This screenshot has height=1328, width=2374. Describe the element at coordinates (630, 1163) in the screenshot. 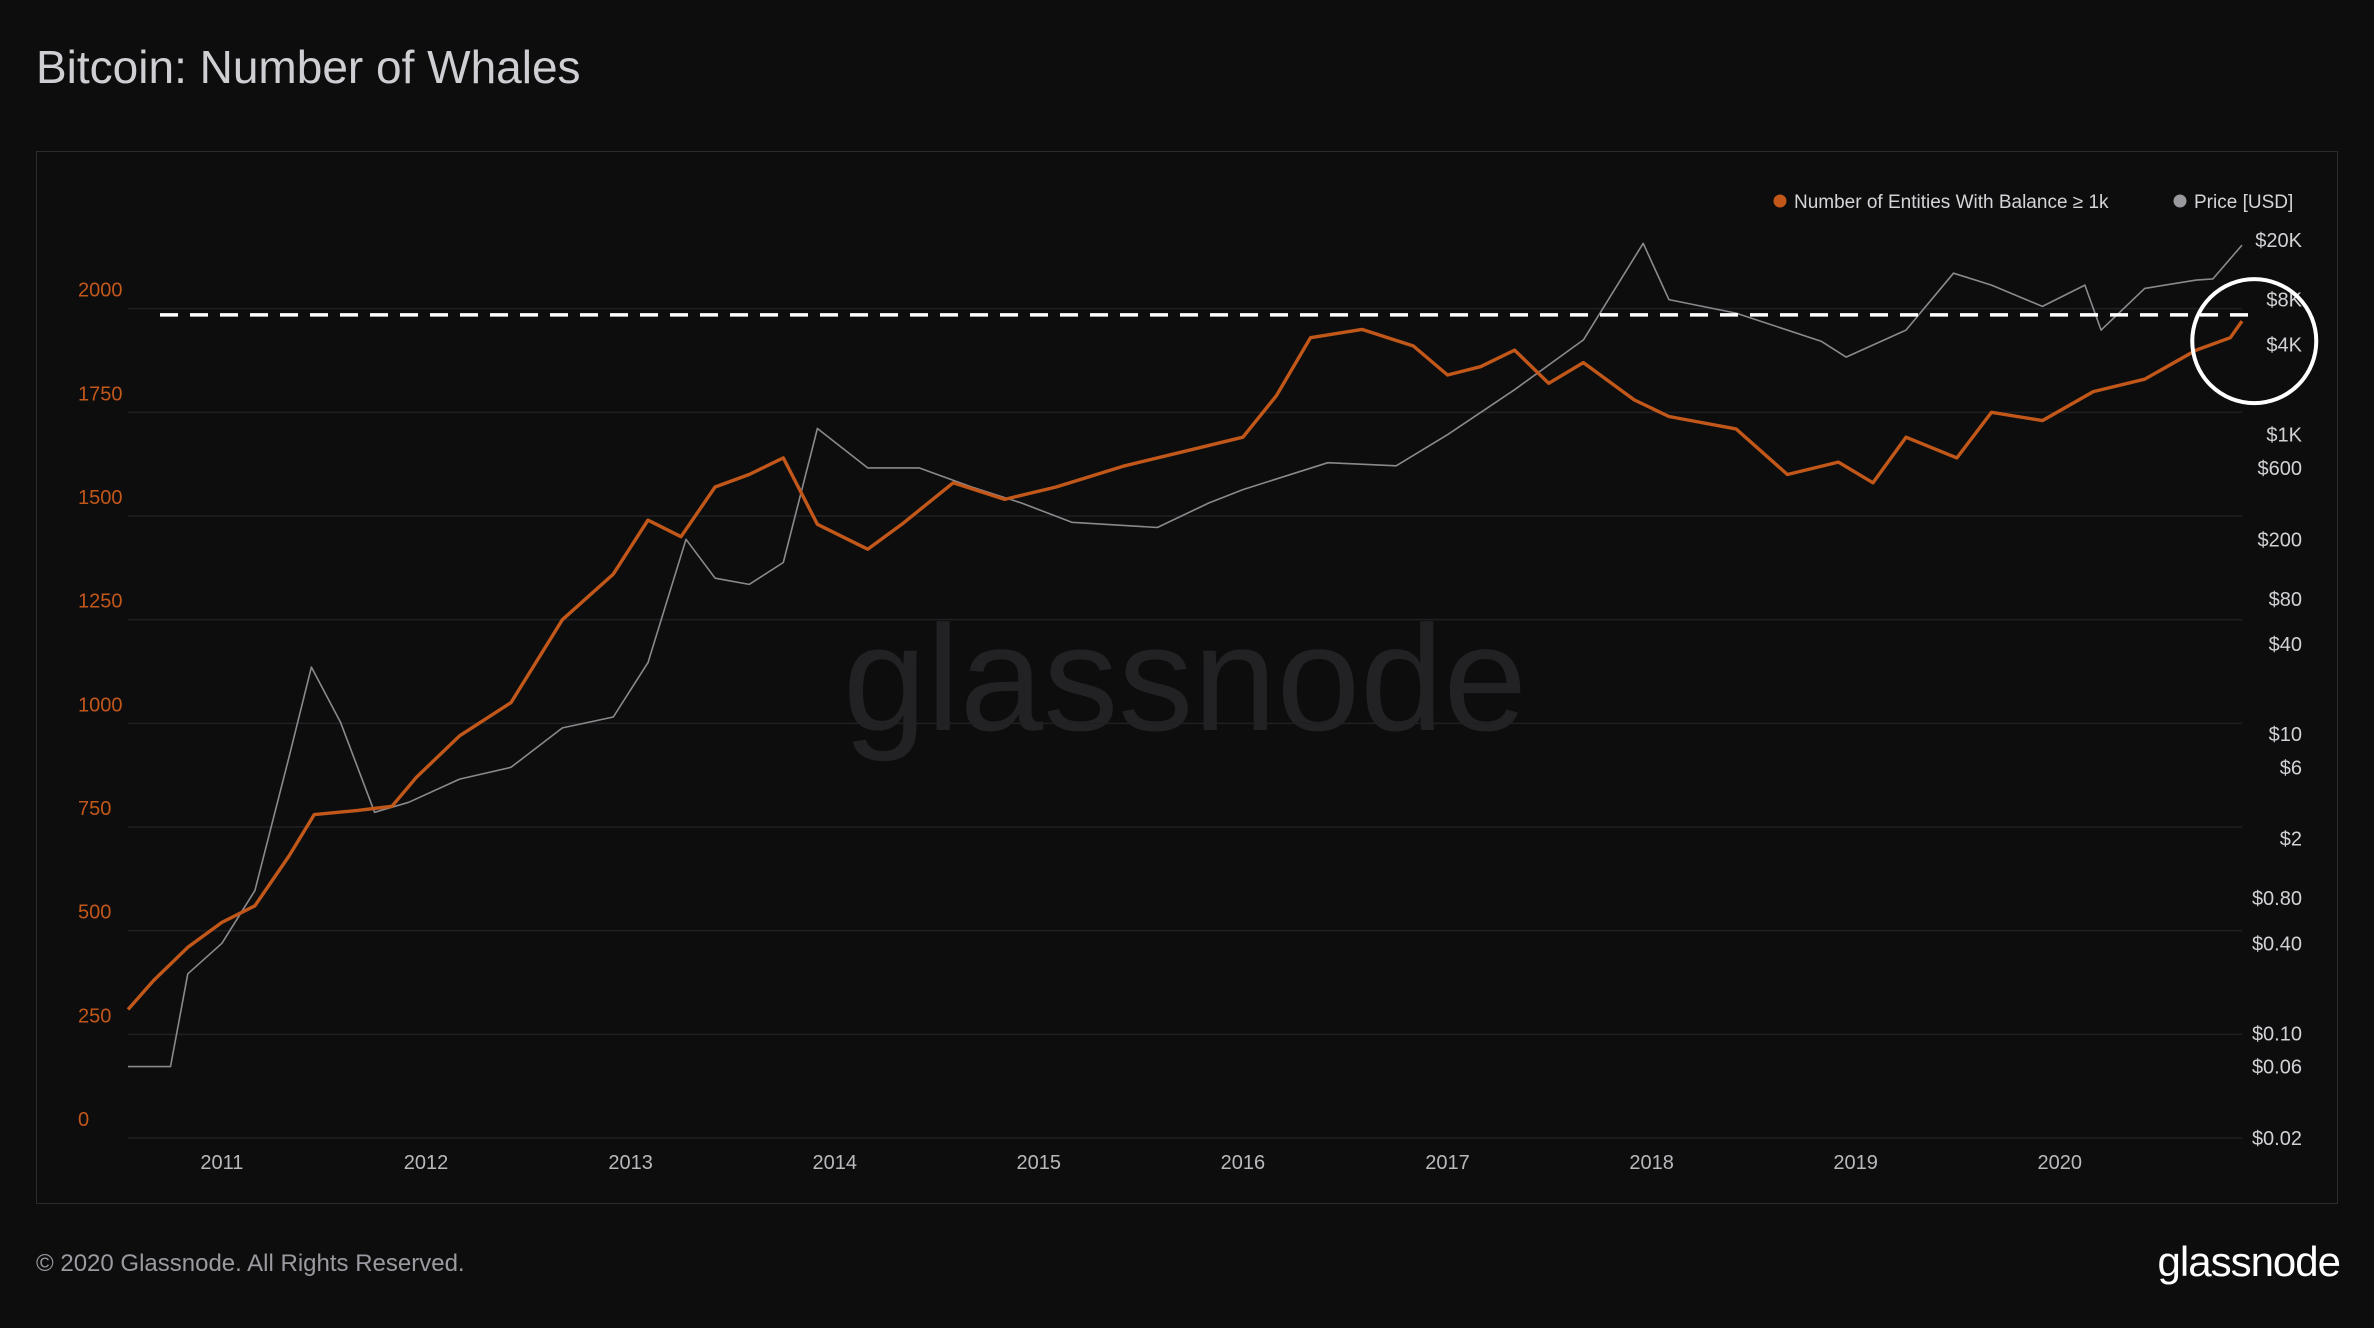

I see `x-tick-label: 2013` at that location.